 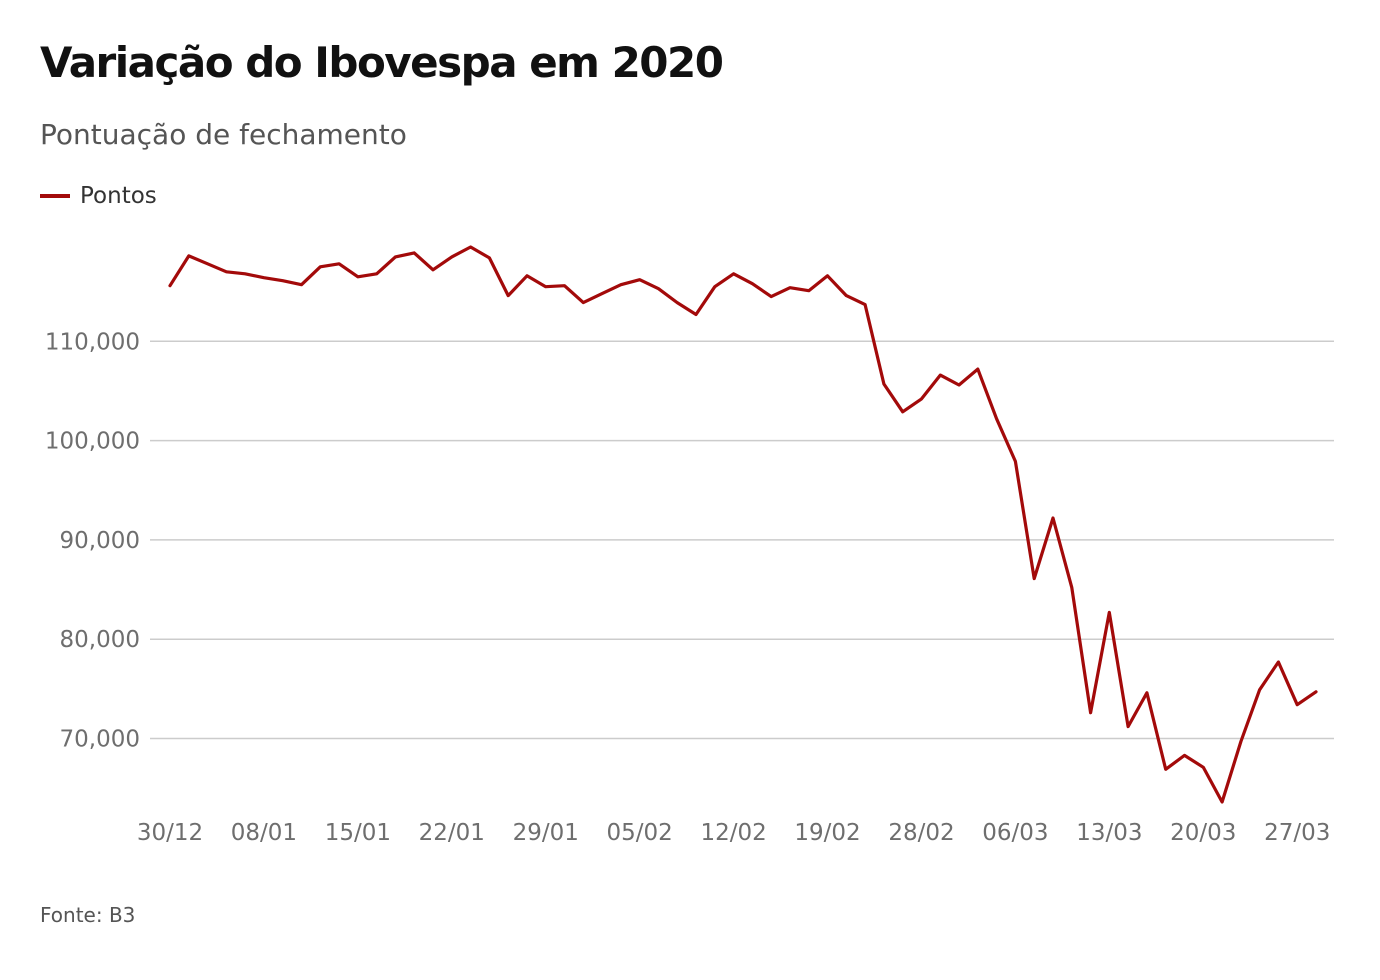 I want to click on x-tick-label: 08/01, so click(x=264, y=833).